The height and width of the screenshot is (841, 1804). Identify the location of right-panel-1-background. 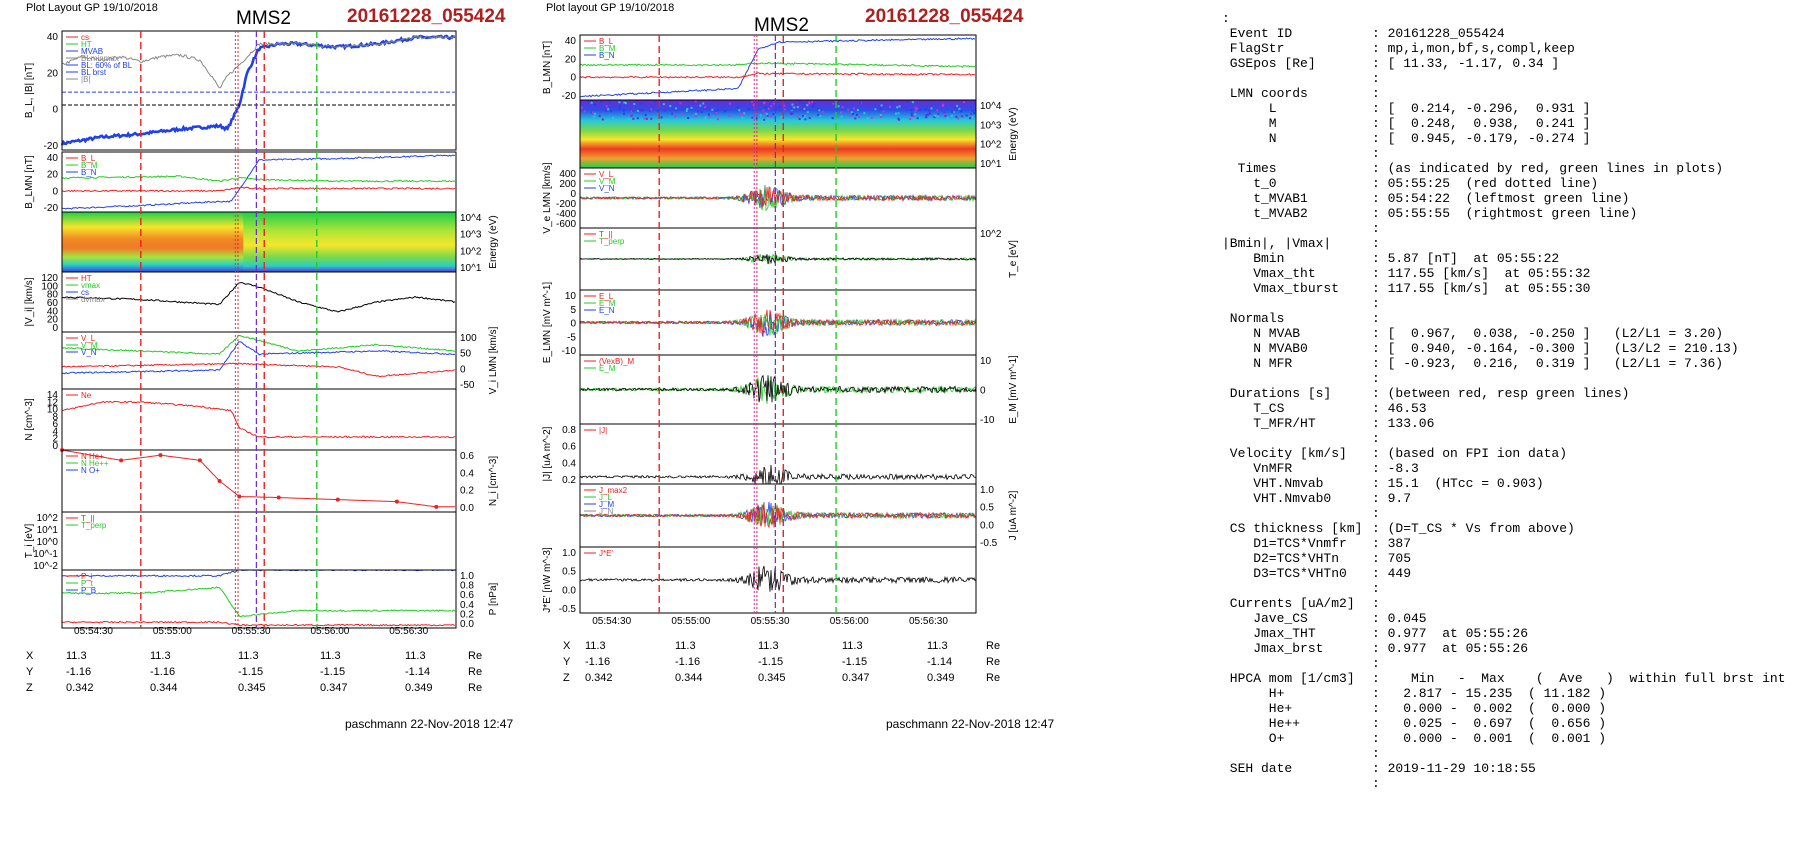
(778, 67).